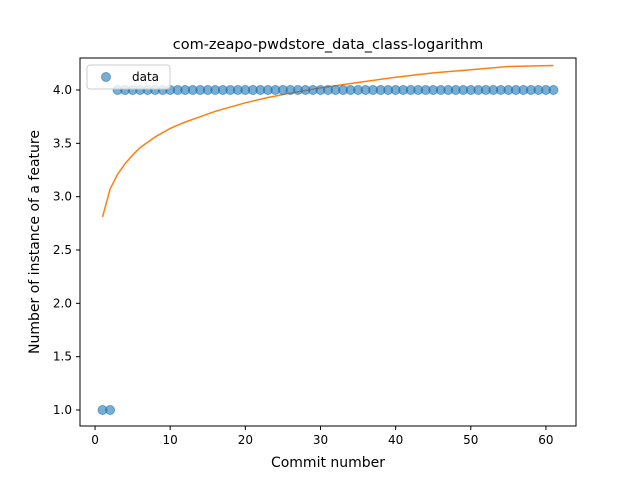 Image resolution: width=640 pixels, height=480 pixels. I want to click on x-tick-label: 0, so click(95, 440).